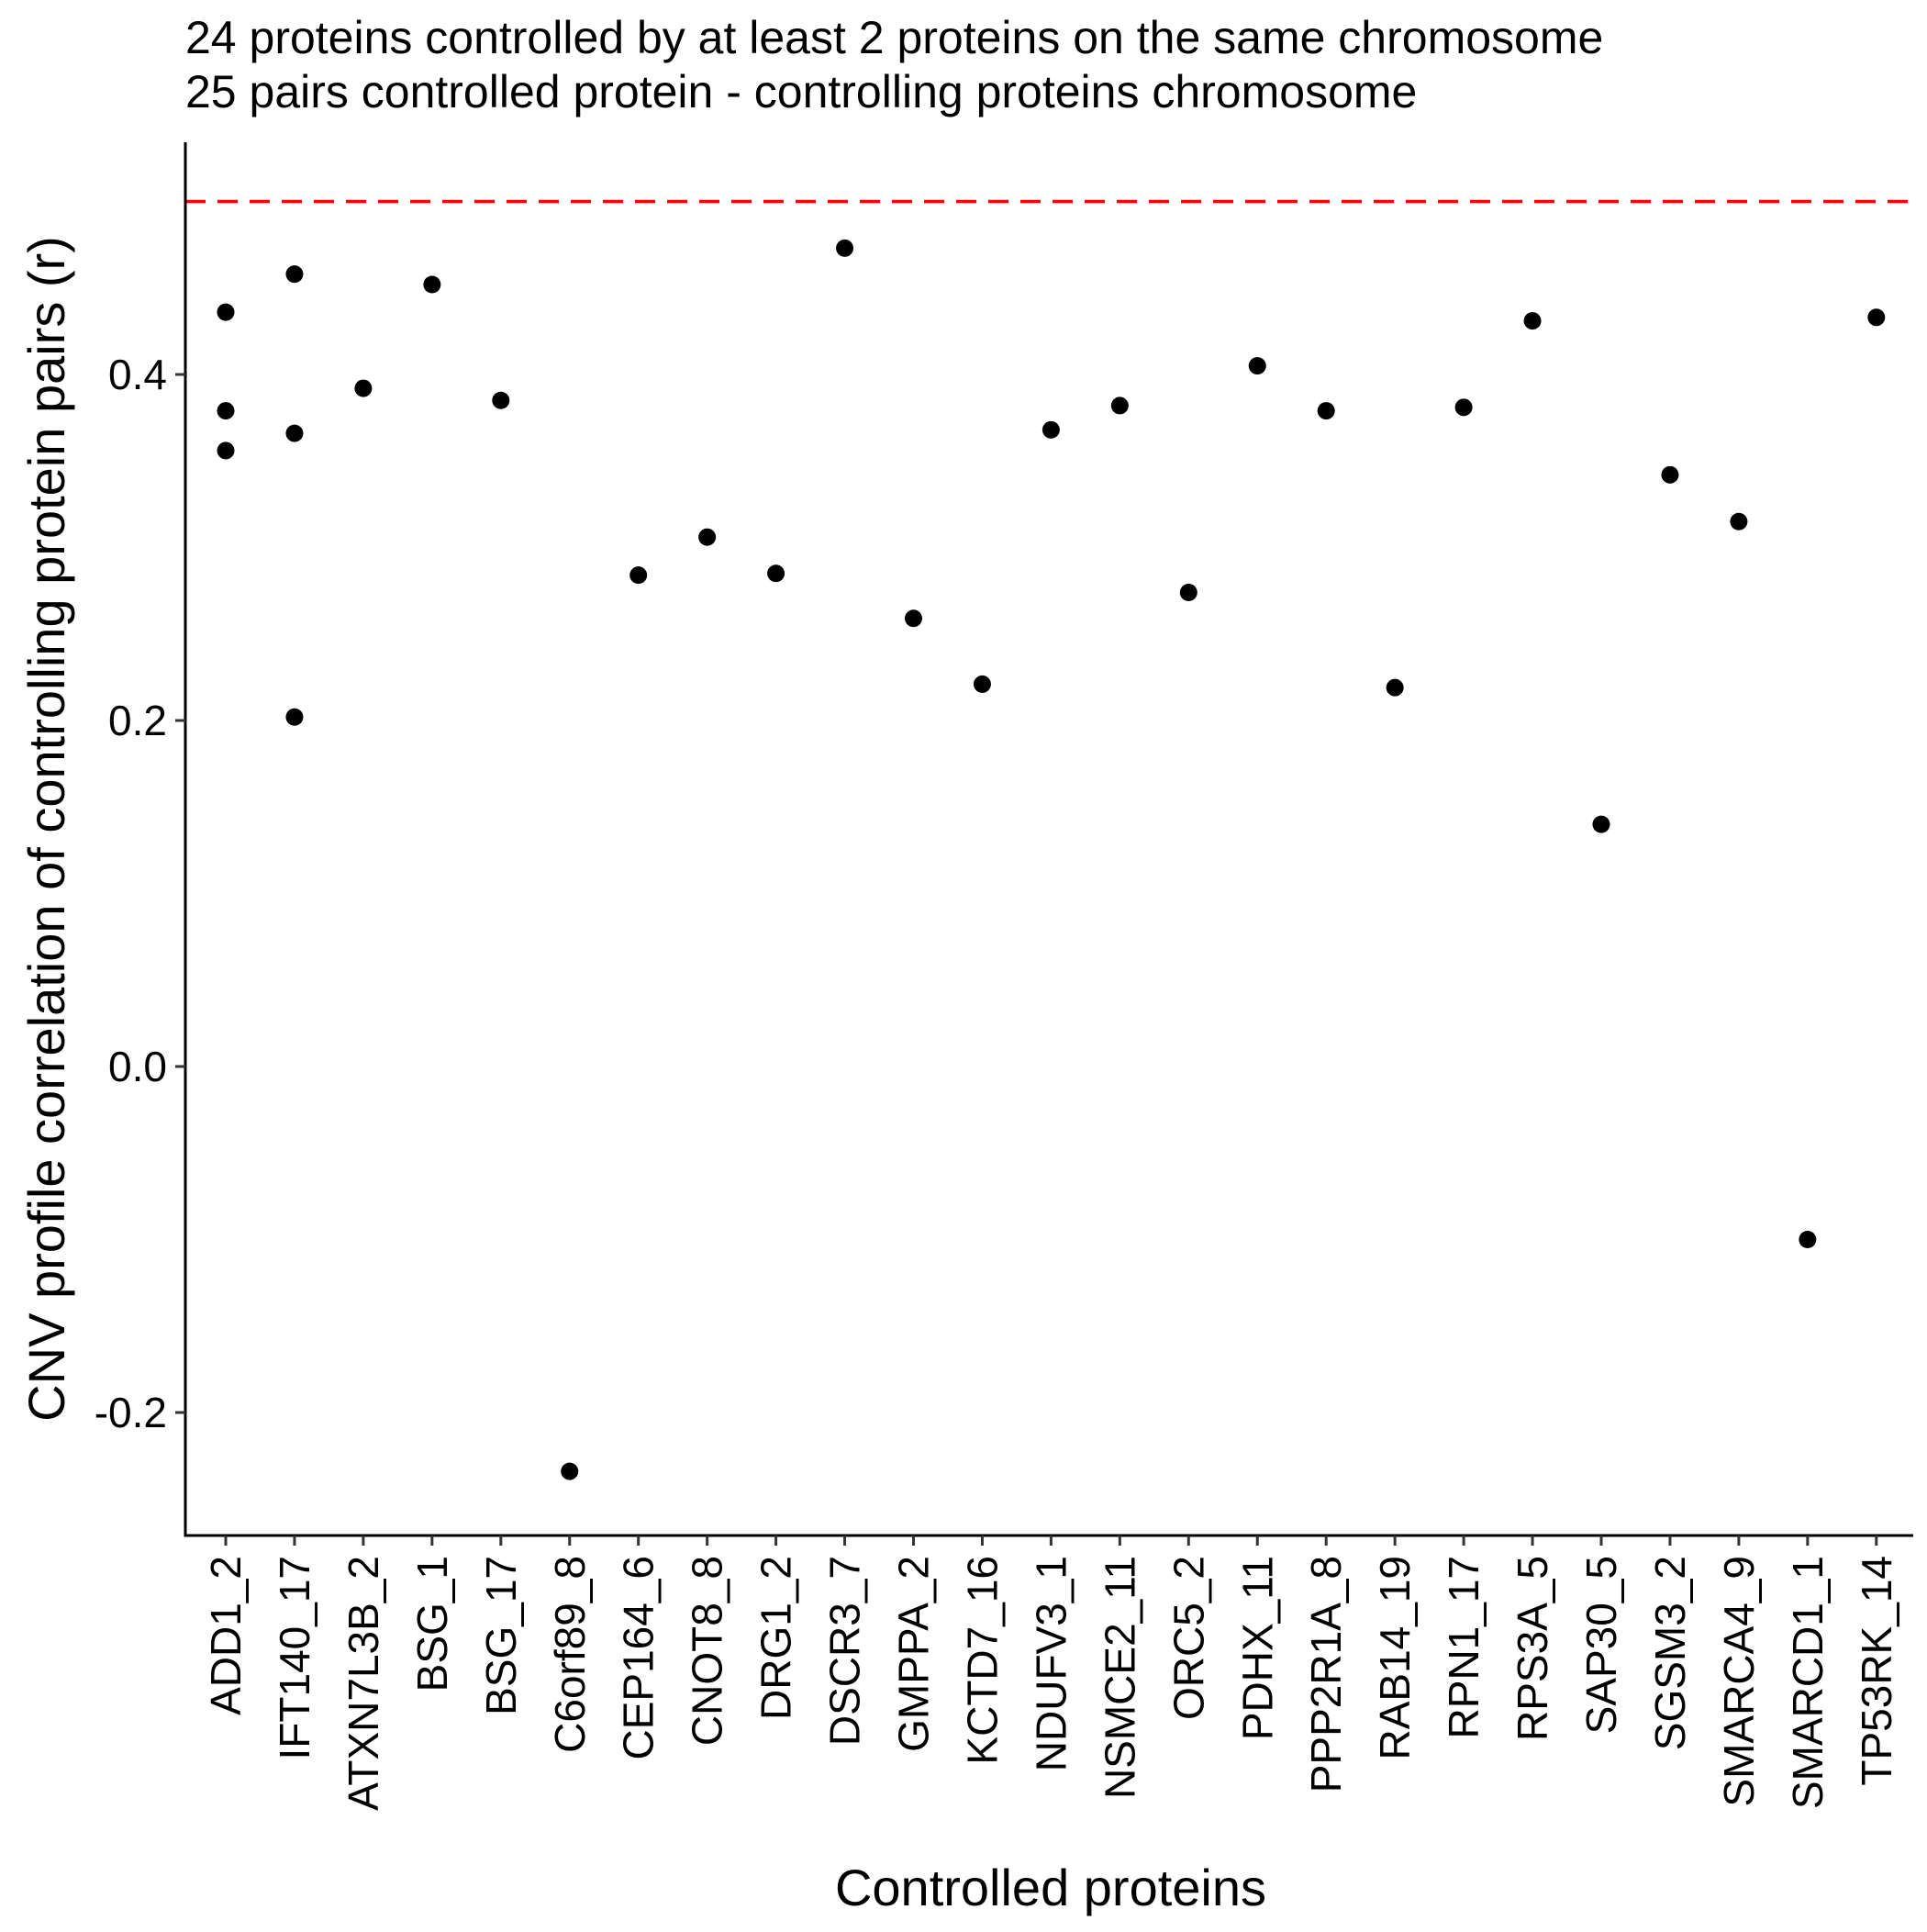  Describe the element at coordinates (1808, 1682) in the screenshot. I see `x-tick-label: SMARCD1_1` at that location.